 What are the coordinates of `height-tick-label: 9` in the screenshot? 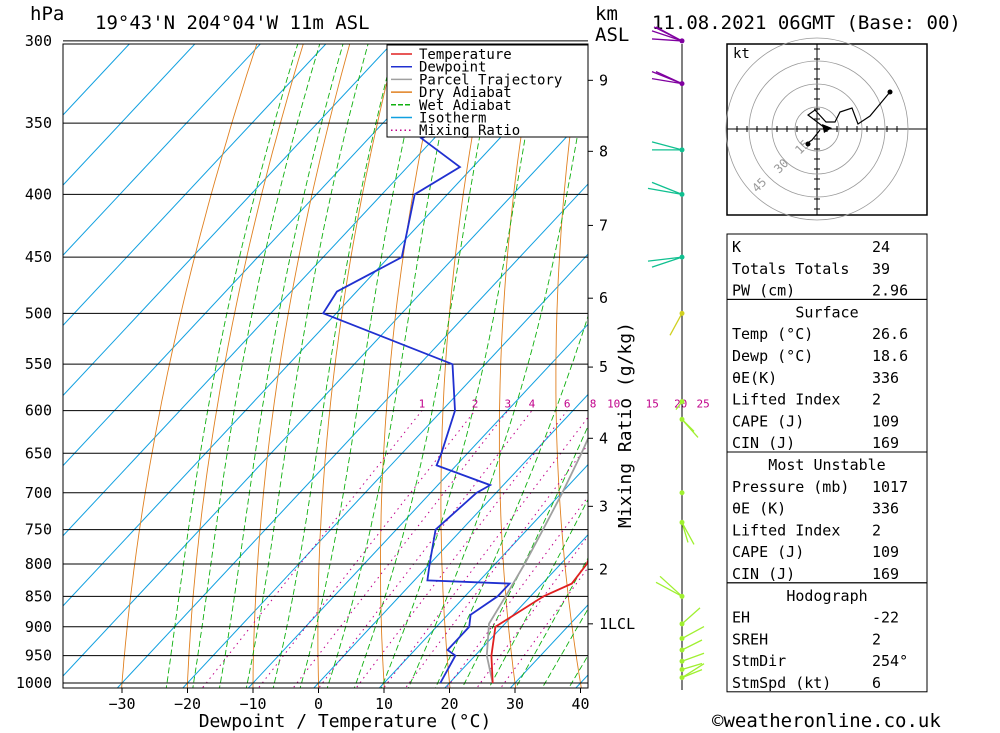 It's located at (603, 80).